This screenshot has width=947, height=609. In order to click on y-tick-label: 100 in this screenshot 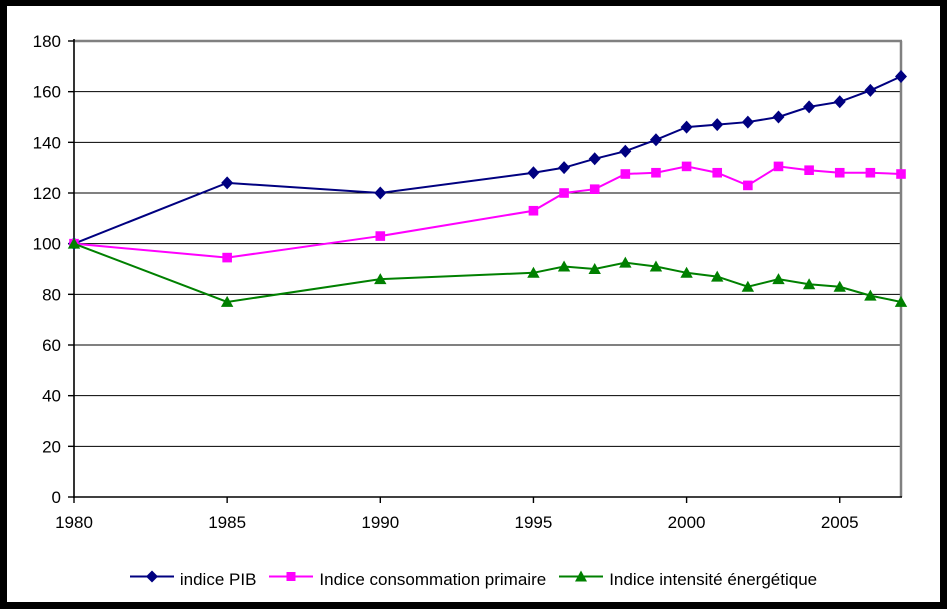, I will do `click(47, 244)`.